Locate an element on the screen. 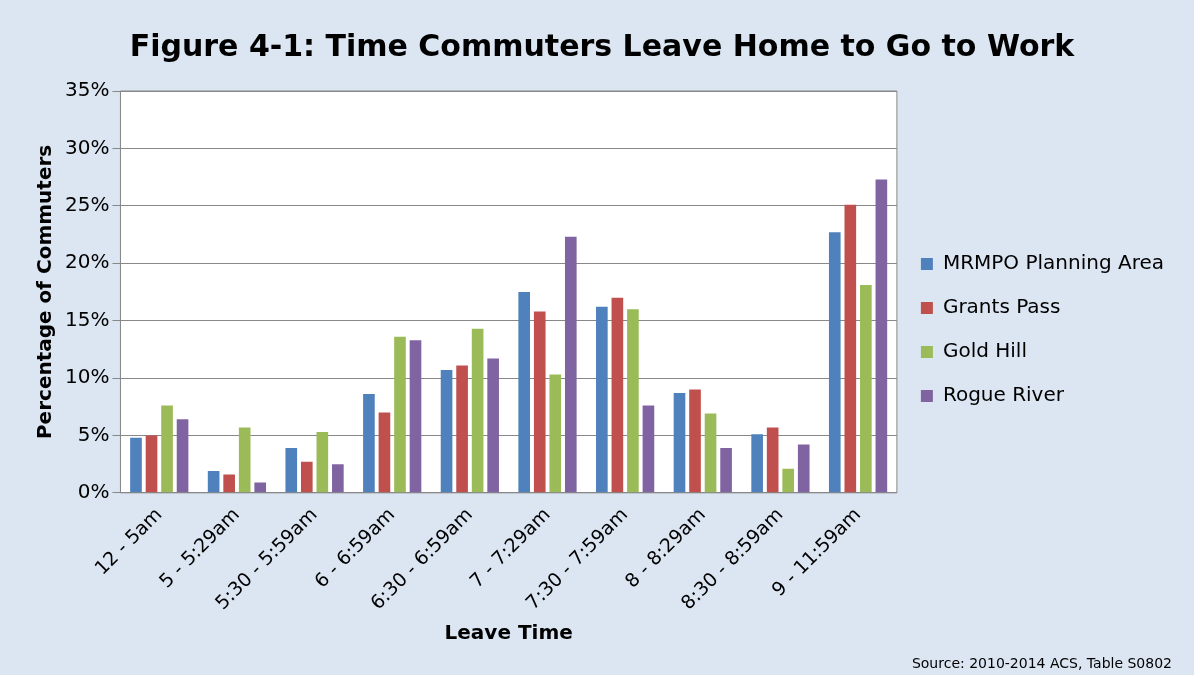 This screenshot has height=675, width=1194. legend-label: Grants Pass is located at coordinates (1001, 306).